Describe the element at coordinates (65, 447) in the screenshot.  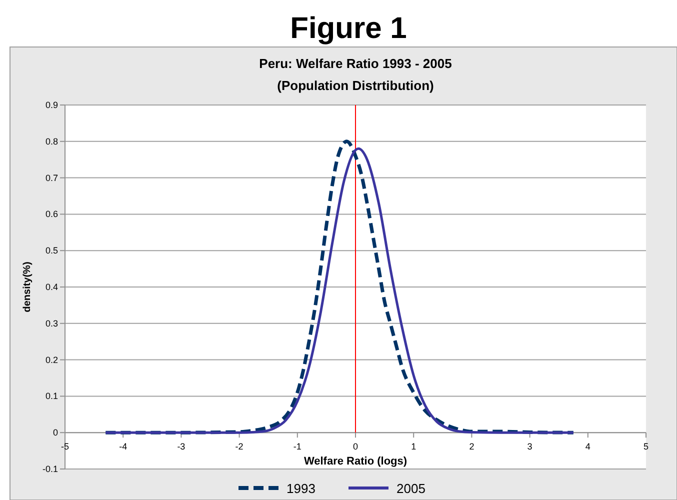
I see `x-tick-label: -5` at that location.